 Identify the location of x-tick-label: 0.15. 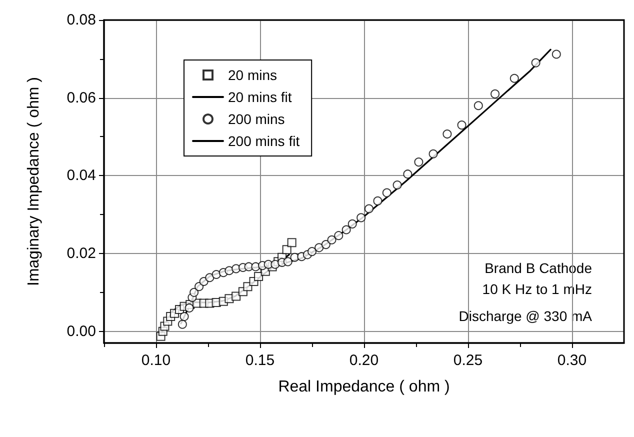
(260, 360).